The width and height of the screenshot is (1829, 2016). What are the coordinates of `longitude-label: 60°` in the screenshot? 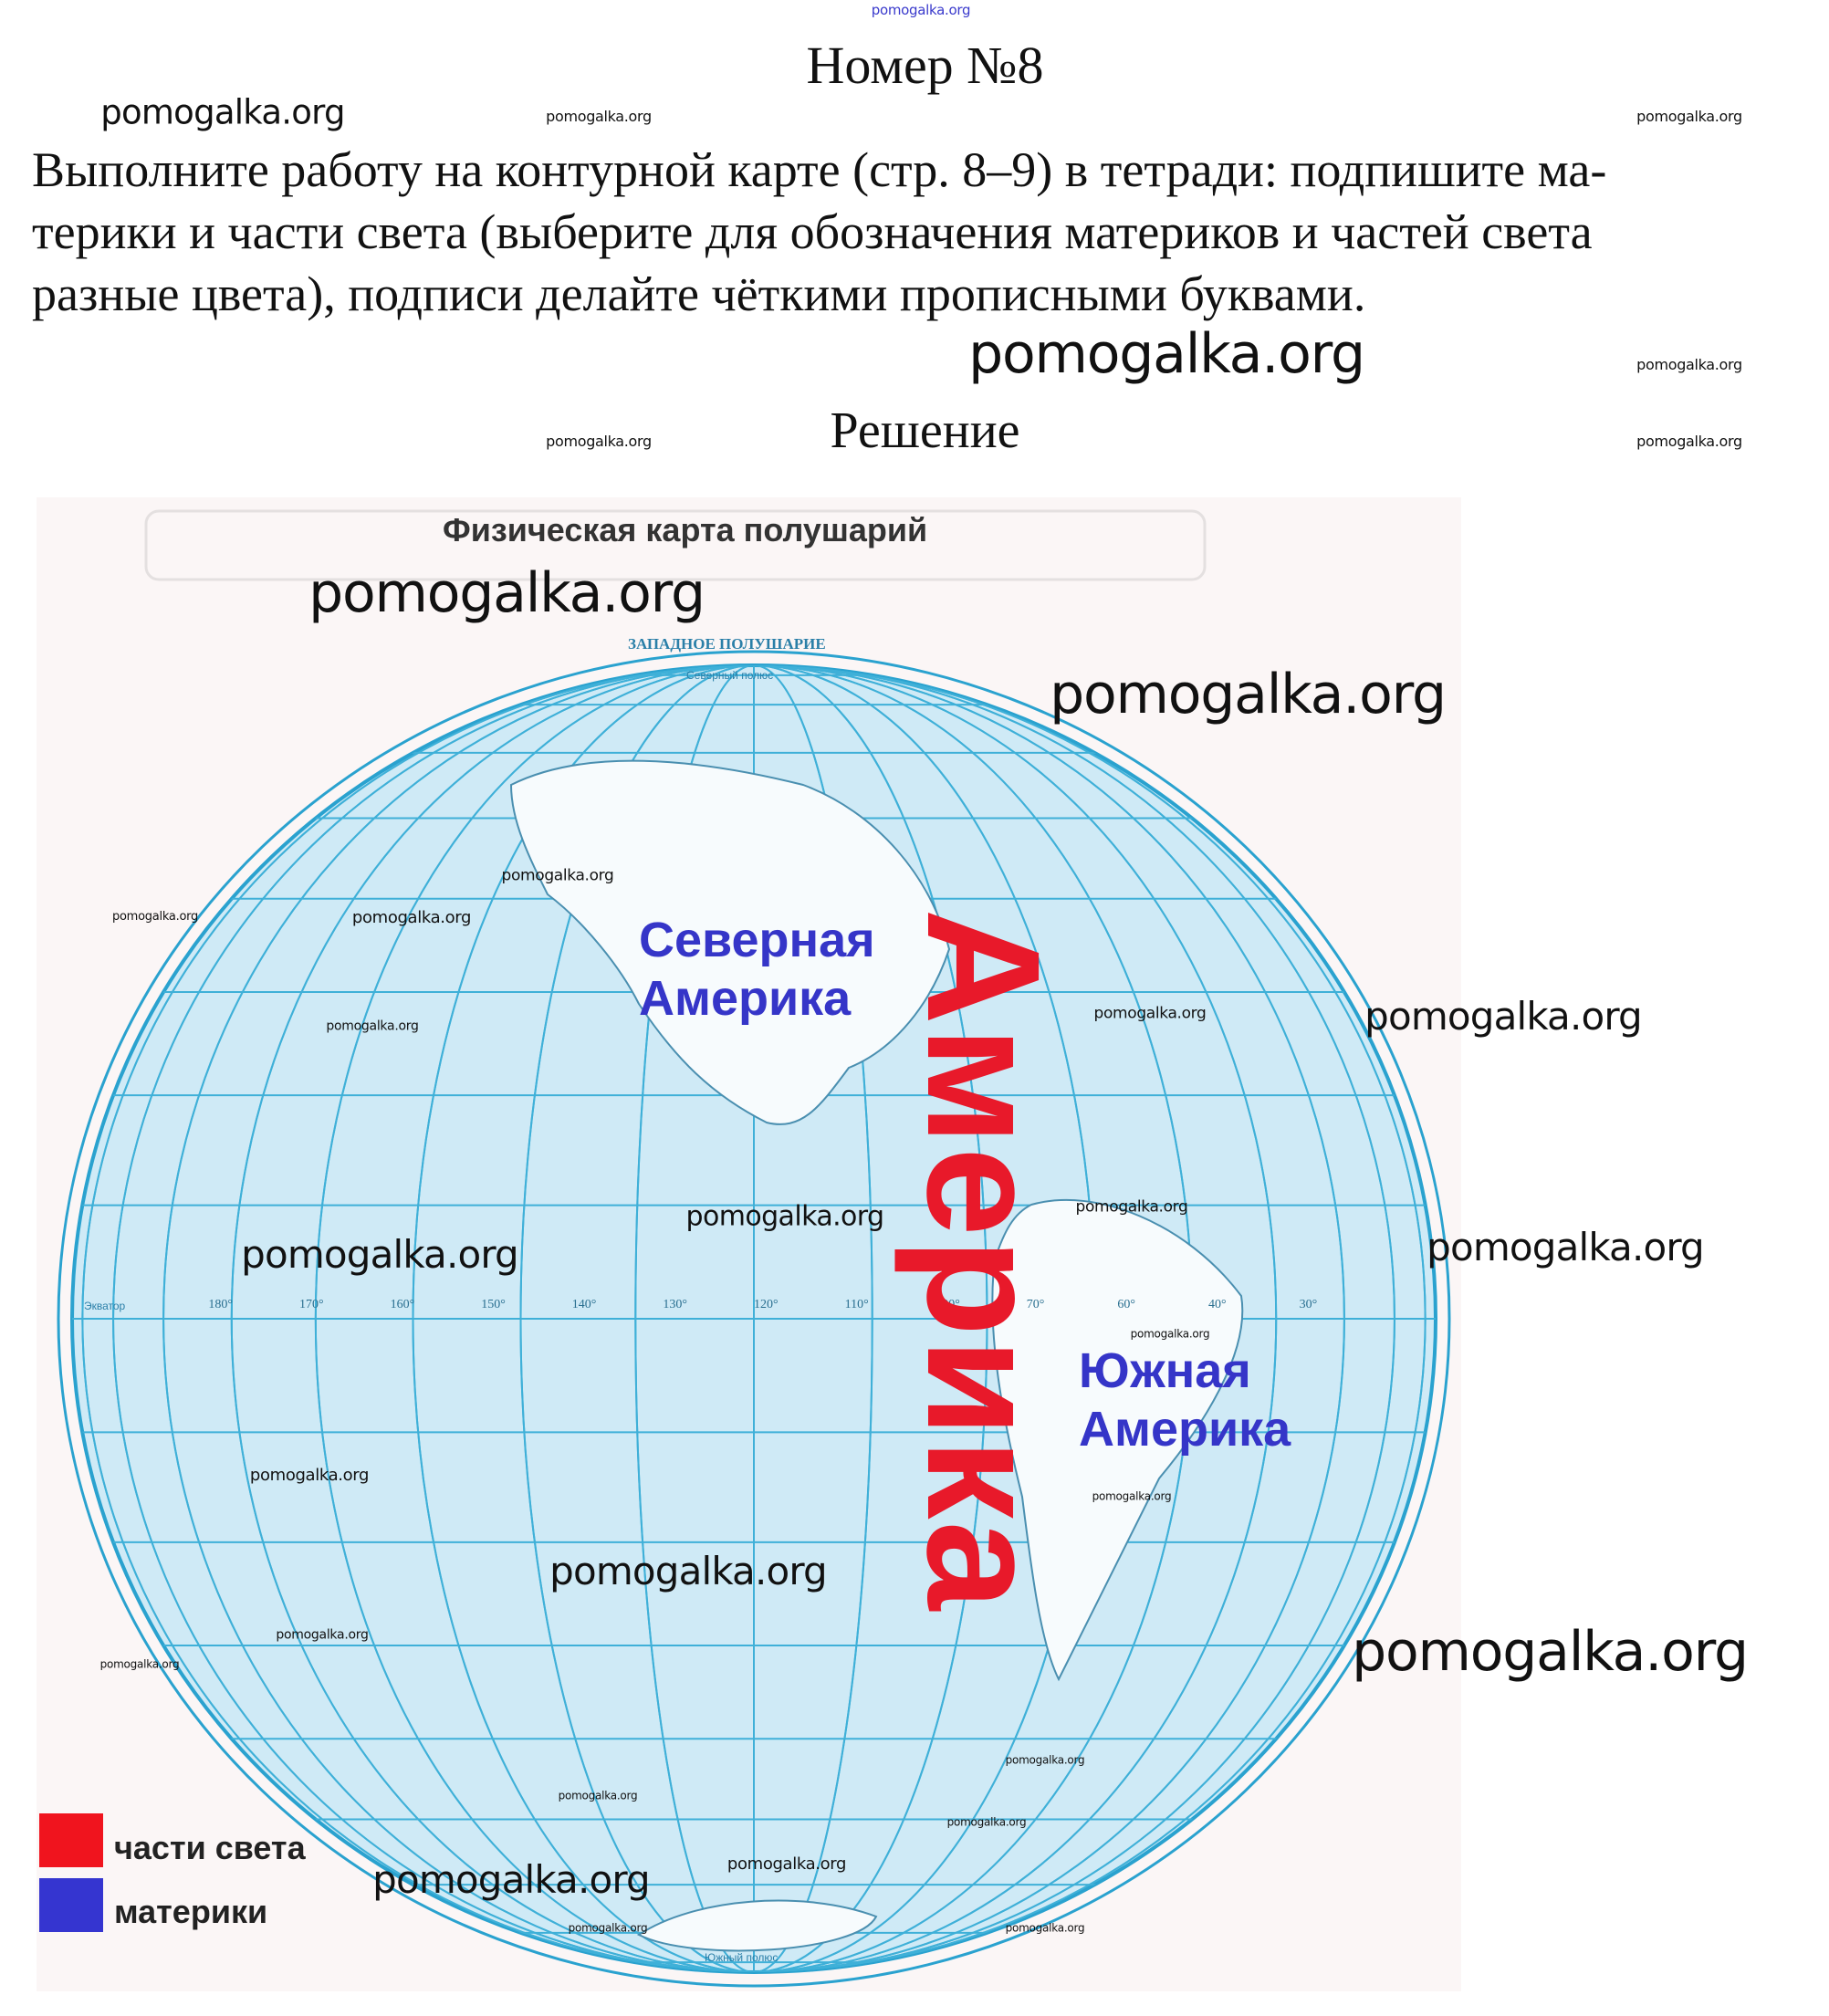 It's located at (1126, 1305).